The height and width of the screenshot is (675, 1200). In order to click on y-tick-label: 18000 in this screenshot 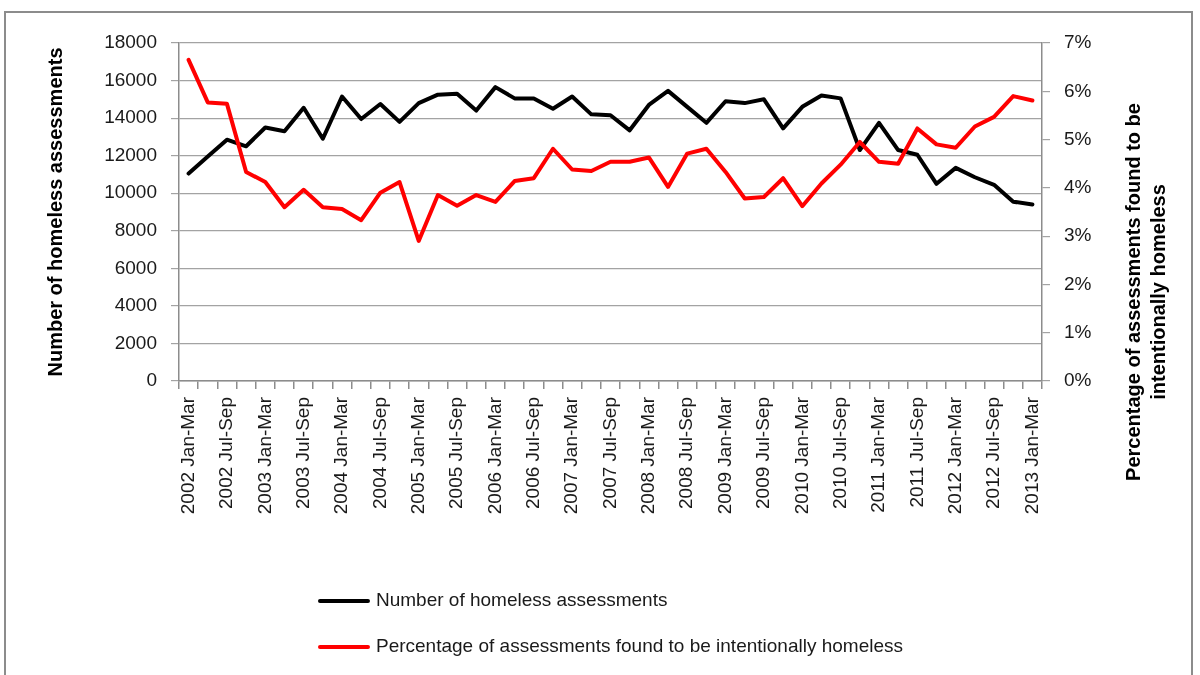, I will do `click(130, 42)`.